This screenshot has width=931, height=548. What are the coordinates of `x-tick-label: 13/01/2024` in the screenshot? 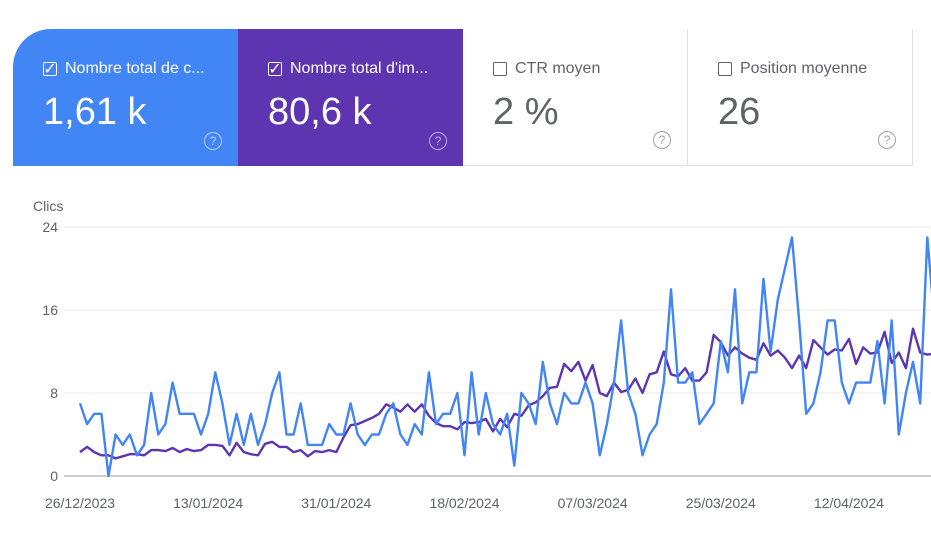 It's located at (208, 503).